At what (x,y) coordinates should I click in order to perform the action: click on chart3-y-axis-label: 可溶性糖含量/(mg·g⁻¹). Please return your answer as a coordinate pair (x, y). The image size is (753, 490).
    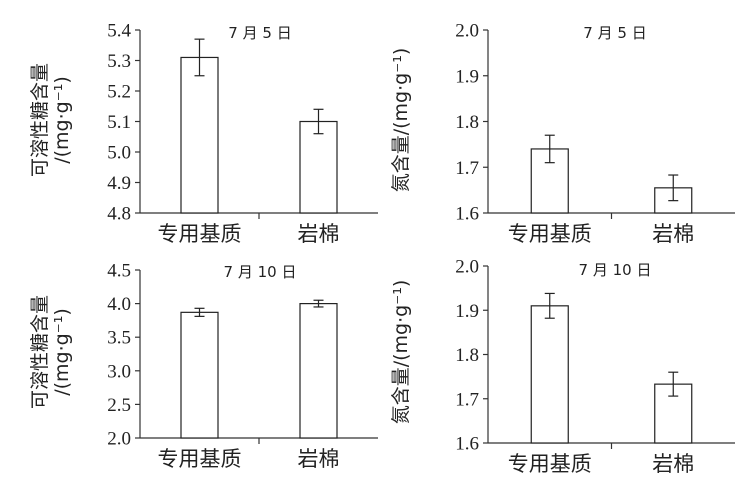
    Looking at the image, I should click on (51, 352).